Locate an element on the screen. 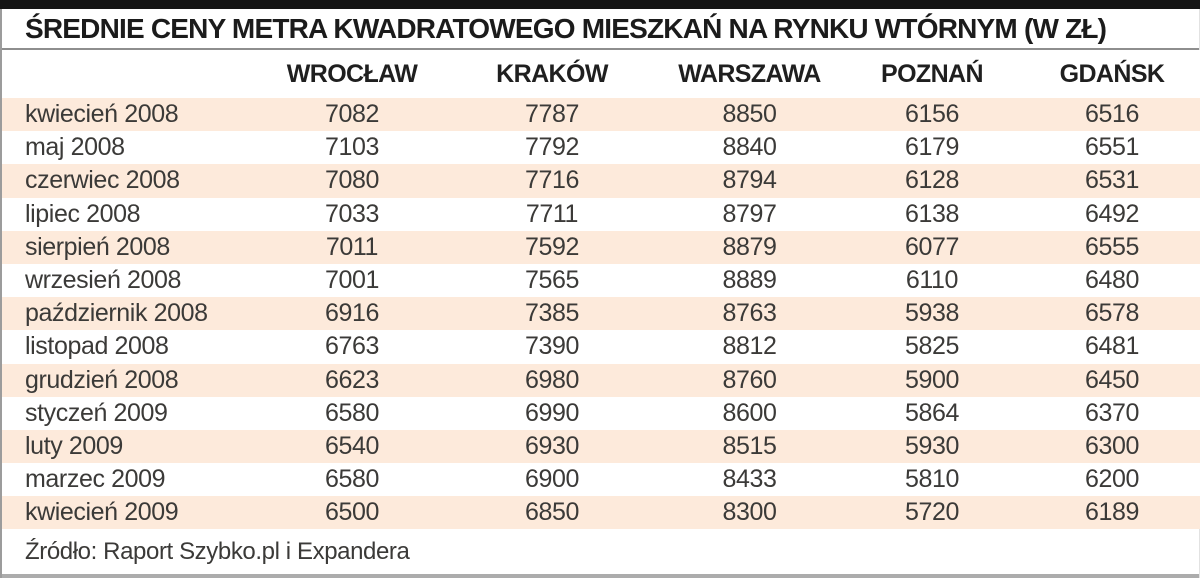 This screenshot has width=1200, height=587. price-cell: 6450 is located at coordinates (1111, 379).